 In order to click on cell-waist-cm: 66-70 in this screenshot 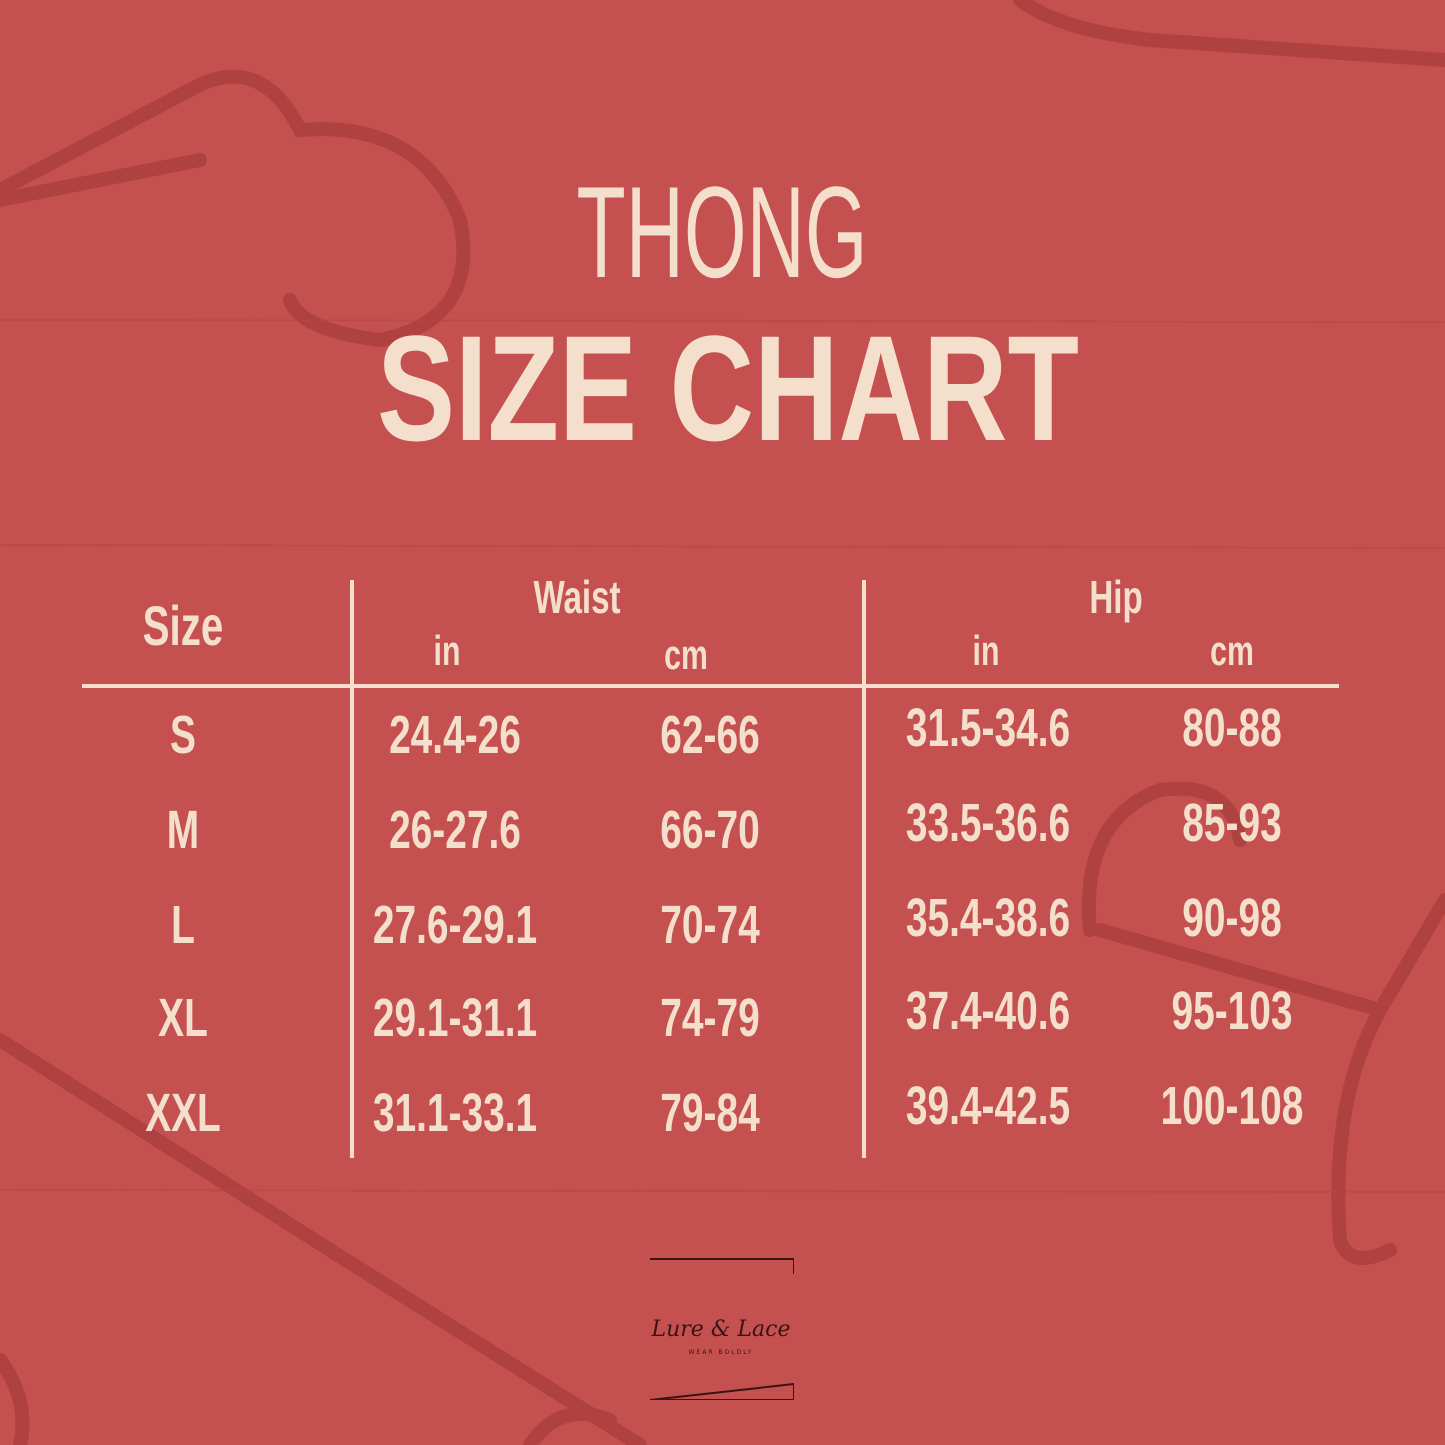, I will do `click(710, 830)`.